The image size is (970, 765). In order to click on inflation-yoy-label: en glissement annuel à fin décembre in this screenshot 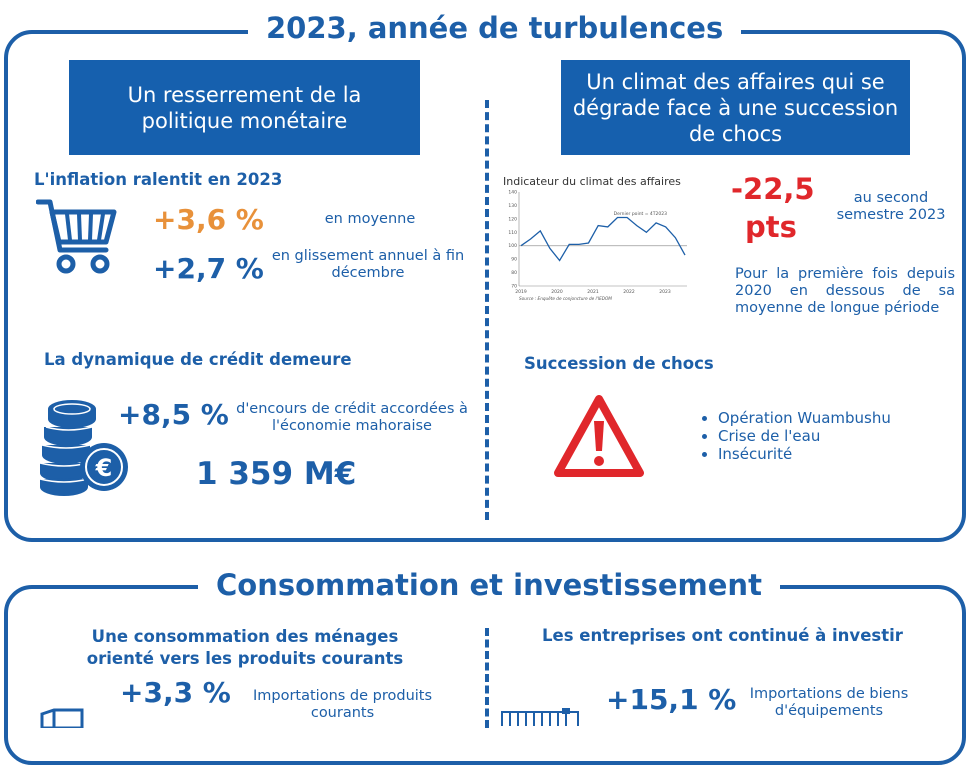, I will do `click(368, 264)`.